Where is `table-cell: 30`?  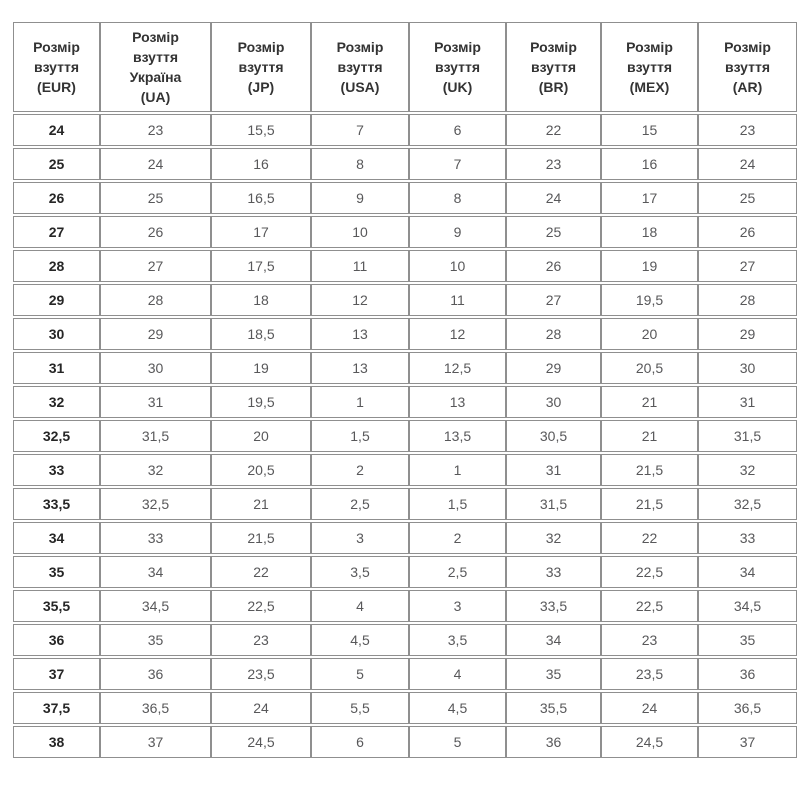 table-cell: 30 is located at coordinates (747, 368).